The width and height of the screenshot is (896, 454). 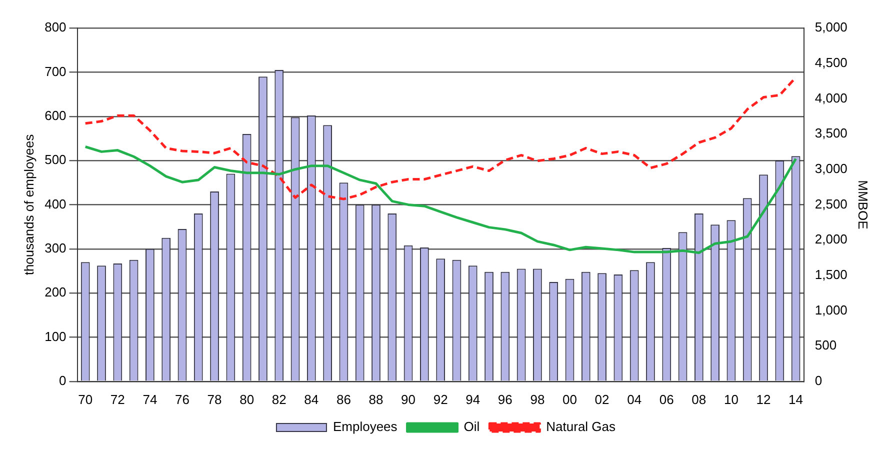 What do you see at coordinates (569, 399) in the screenshot?
I see `x-tick-label: 00` at bounding box center [569, 399].